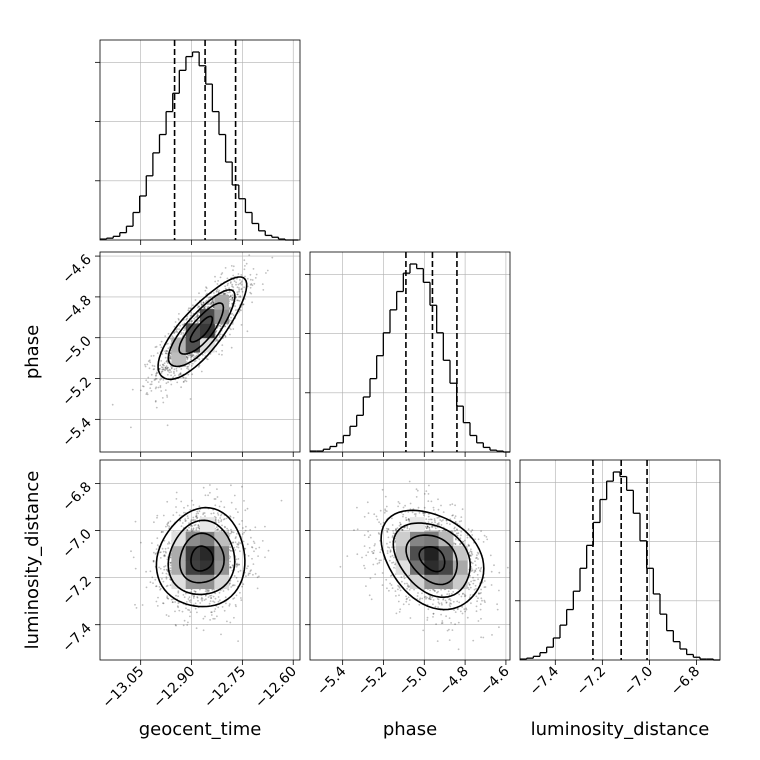  What do you see at coordinates (432, 560) in the screenshot?
I see `pair-phase-luminosity_distance-contour` at bounding box center [432, 560].